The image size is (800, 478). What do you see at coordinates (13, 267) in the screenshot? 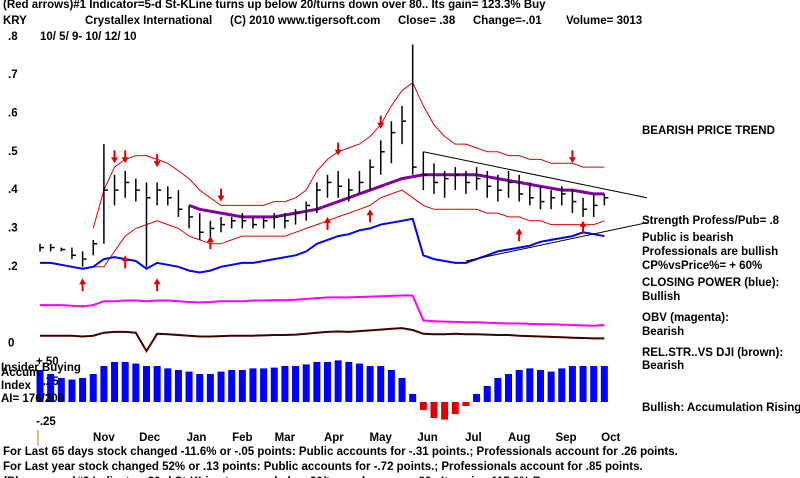
I see `y-tick-label: .2` at bounding box center [13, 267].